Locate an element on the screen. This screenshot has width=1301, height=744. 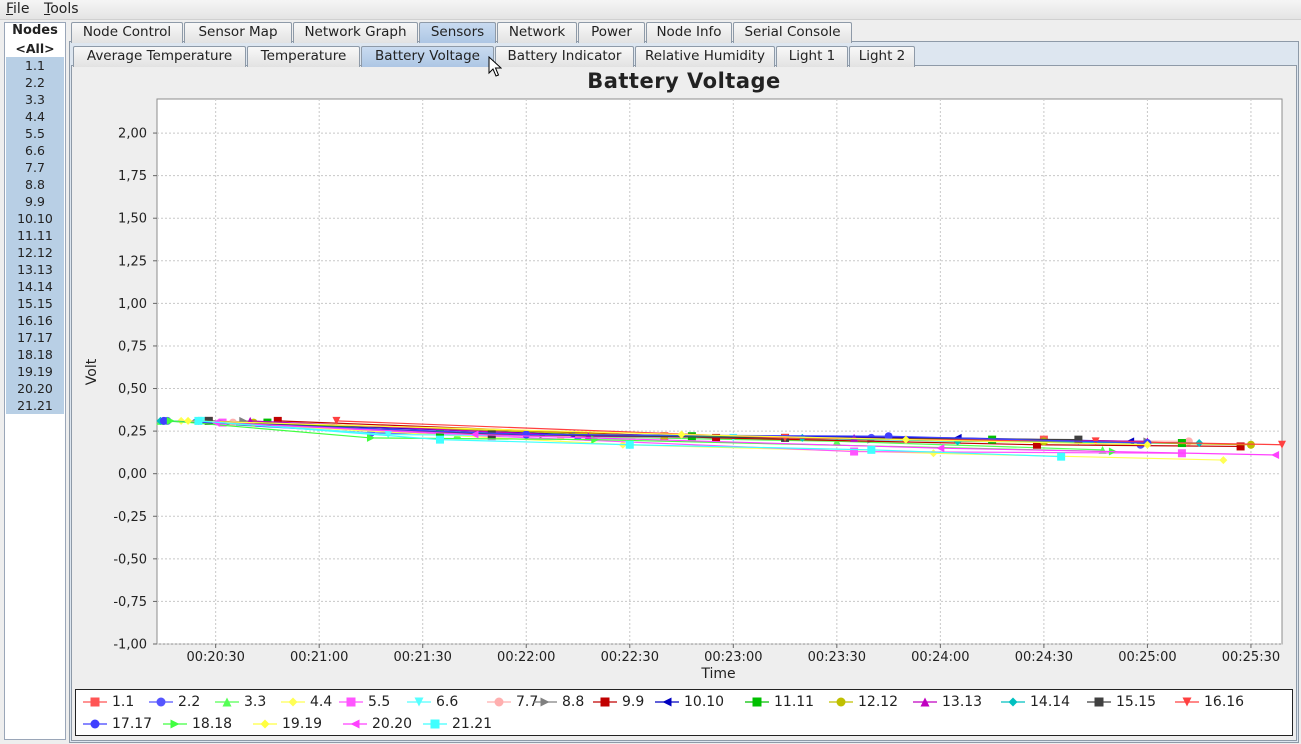
legend-label: 2.2 is located at coordinates (189, 702).